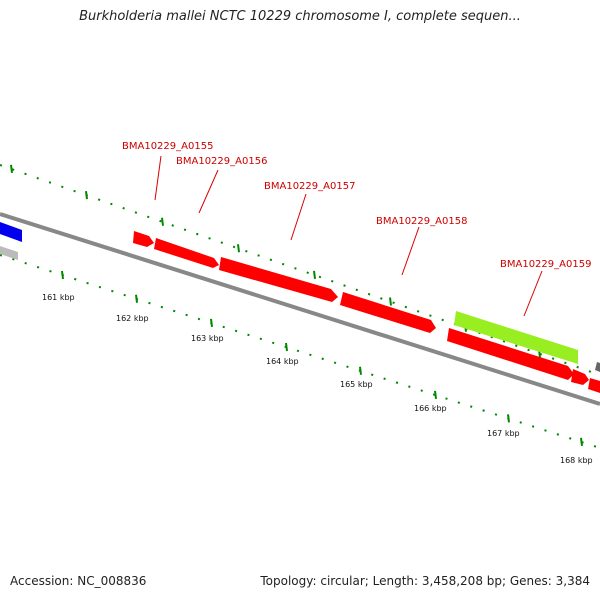 This screenshot has width=600, height=600. Describe the element at coordinates (132, 318) in the screenshot. I see `tick-label-162: 162 kbp` at that location.